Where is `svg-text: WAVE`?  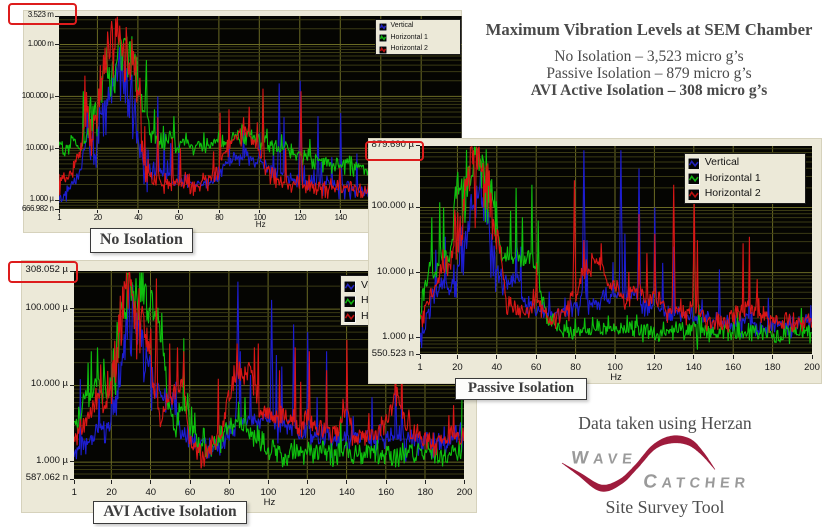 svg-text: WAVE is located at coordinates (604, 458).